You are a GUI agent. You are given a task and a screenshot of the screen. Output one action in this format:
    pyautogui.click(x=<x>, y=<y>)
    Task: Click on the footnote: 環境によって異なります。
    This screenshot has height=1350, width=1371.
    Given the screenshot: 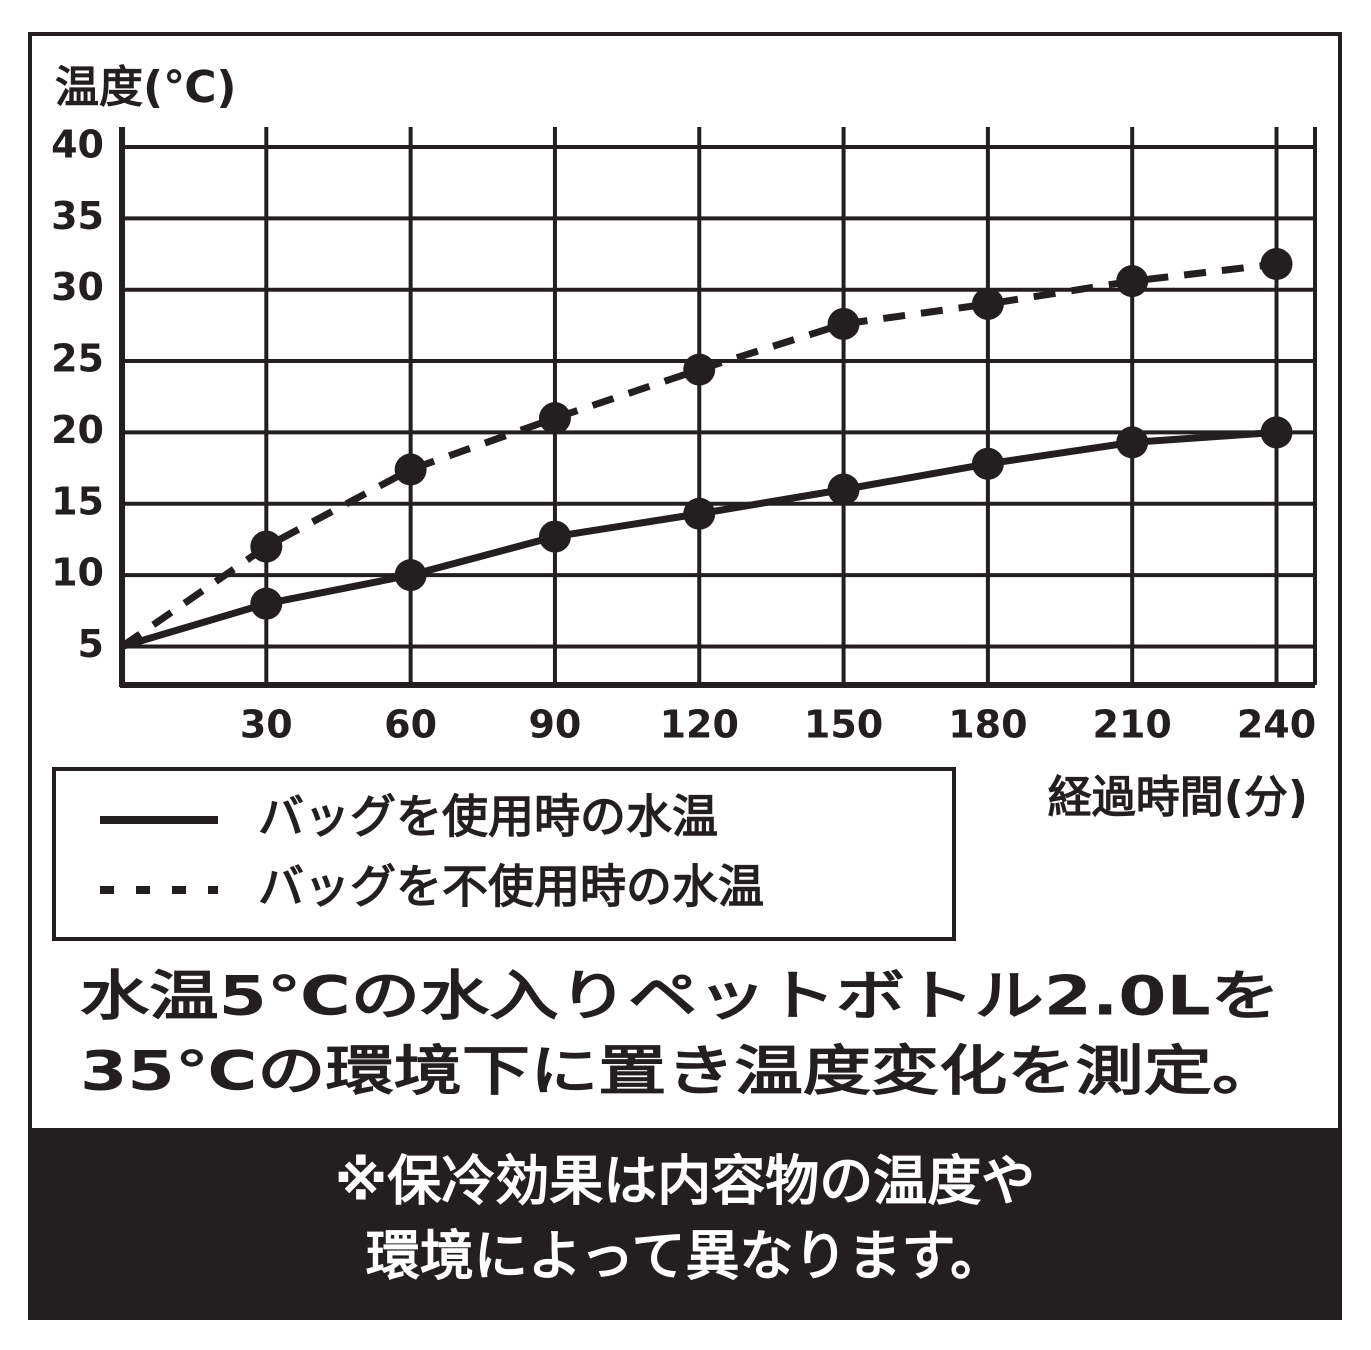 What is the action you would take?
    pyautogui.click(x=685, y=1256)
    